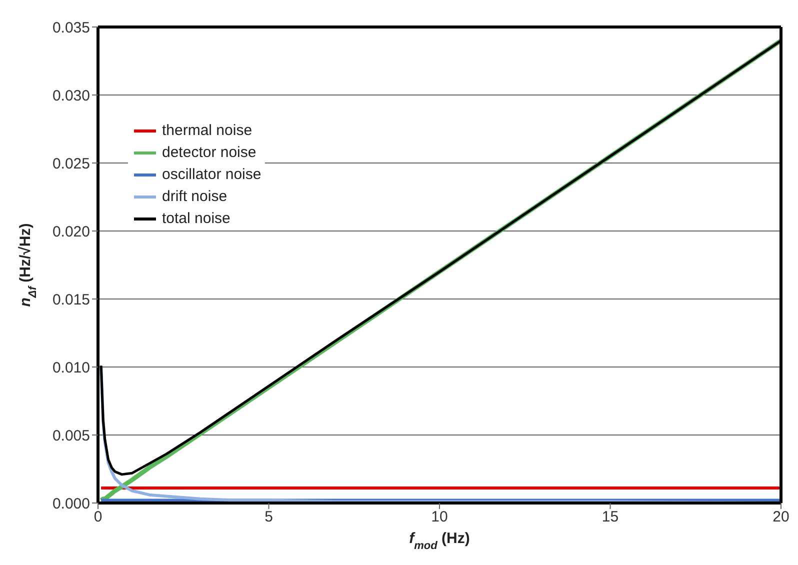 The width and height of the screenshot is (798, 565). What do you see at coordinates (610, 517) in the screenshot?
I see `x-tick-label: 15` at bounding box center [610, 517].